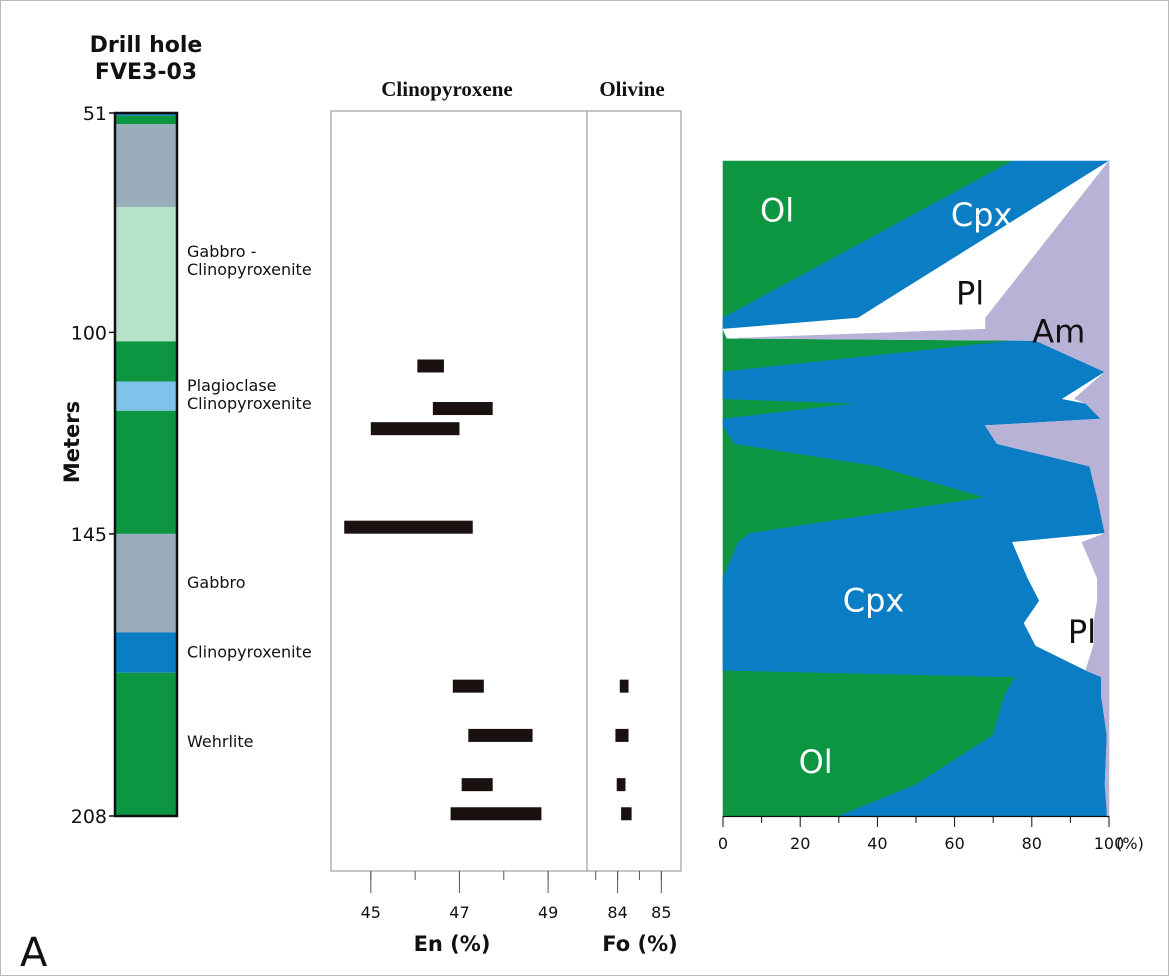 This screenshot has width=1169, height=976. What do you see at coordinates (249, 403) in the screenshot?
I see `lithology-label-1-1: Clinopyroxenite` at bounding box center [249, 403].